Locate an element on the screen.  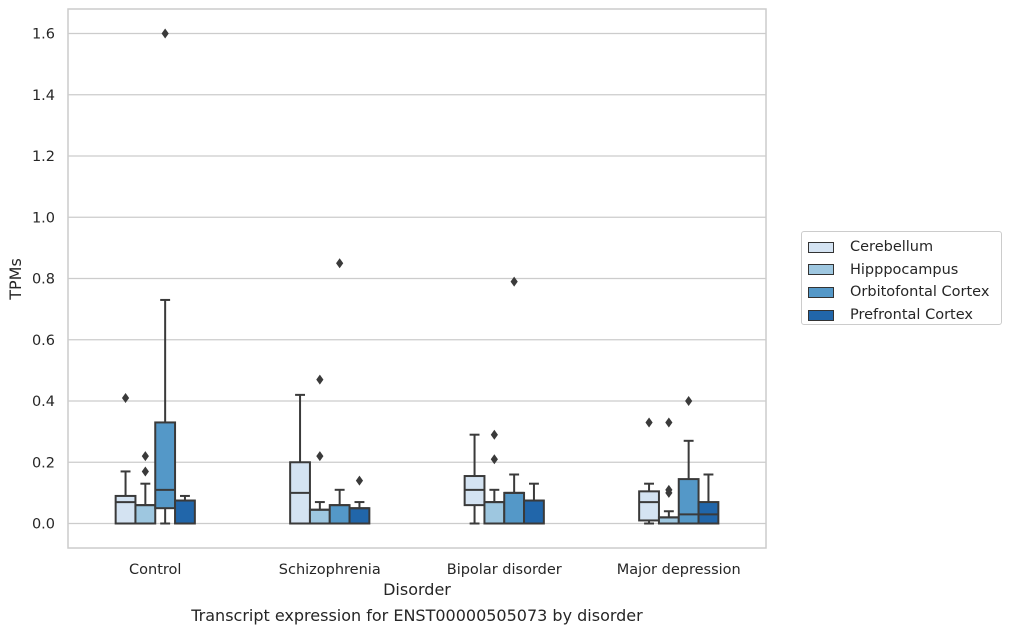
legend-label-orbitofrontal-cortex: Orbitofontal Cortex is located at coordinates (920, 292).